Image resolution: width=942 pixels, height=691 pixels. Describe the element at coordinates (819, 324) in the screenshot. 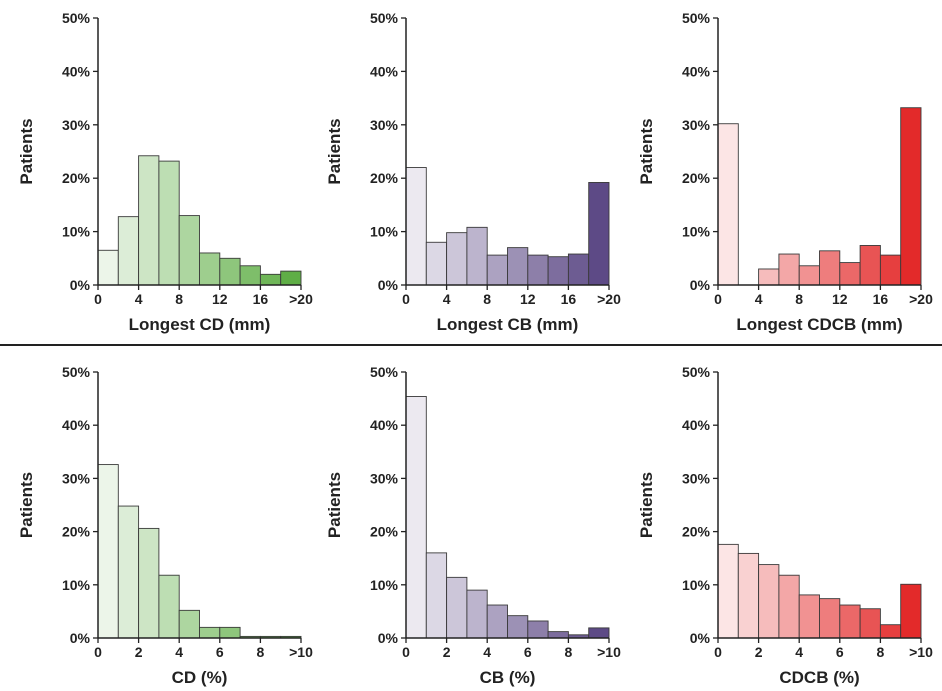

I see `x-axis-label: Longest CDCB (mm)` at that location.